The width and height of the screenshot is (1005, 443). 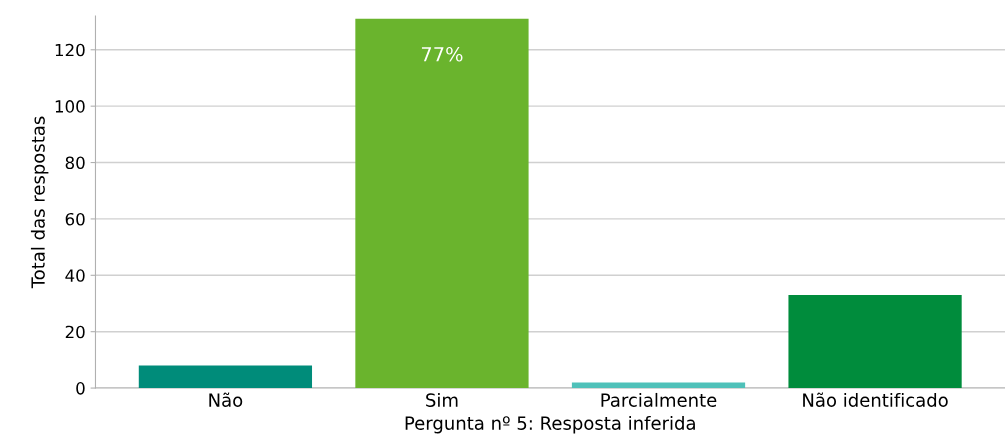 What do you see at coordinates (226, 399) in the screenshot?
I see `x-tick-label: Não` at bounding box center [226, 399].